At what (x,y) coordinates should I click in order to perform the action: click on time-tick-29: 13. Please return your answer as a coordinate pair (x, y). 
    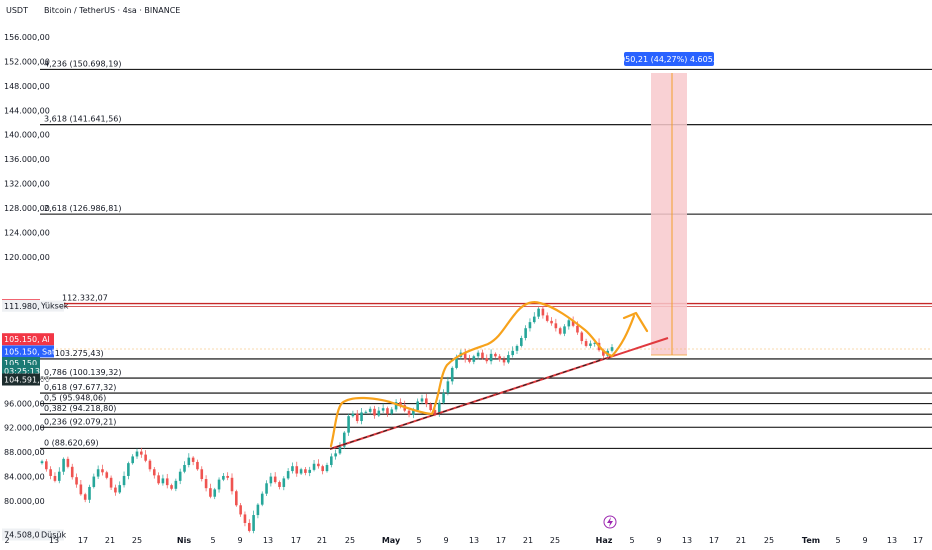
    Looking at the image, I should click on (892, 540).